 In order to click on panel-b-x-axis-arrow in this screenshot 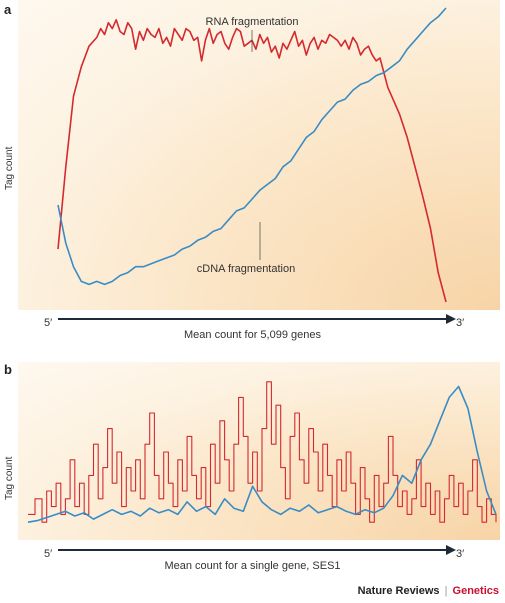, I will do `click(257, 550)`.